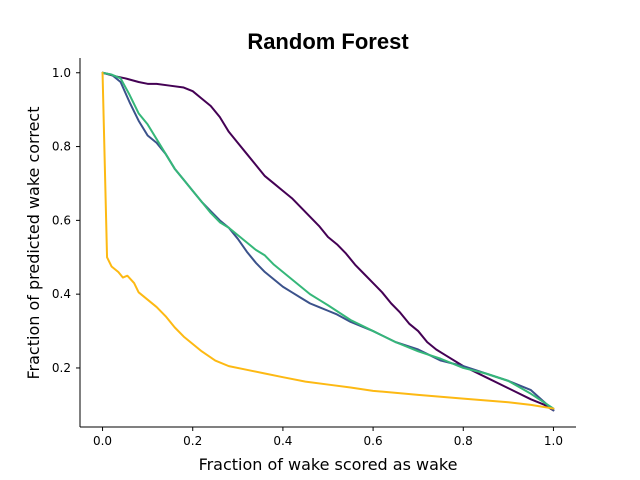 The width and height of the screenshot is (640, 480). What do you see at coordinates (328, 41) in the screenshot?
I see `chart-title: Random Forest` at bounding box center [328, 41].